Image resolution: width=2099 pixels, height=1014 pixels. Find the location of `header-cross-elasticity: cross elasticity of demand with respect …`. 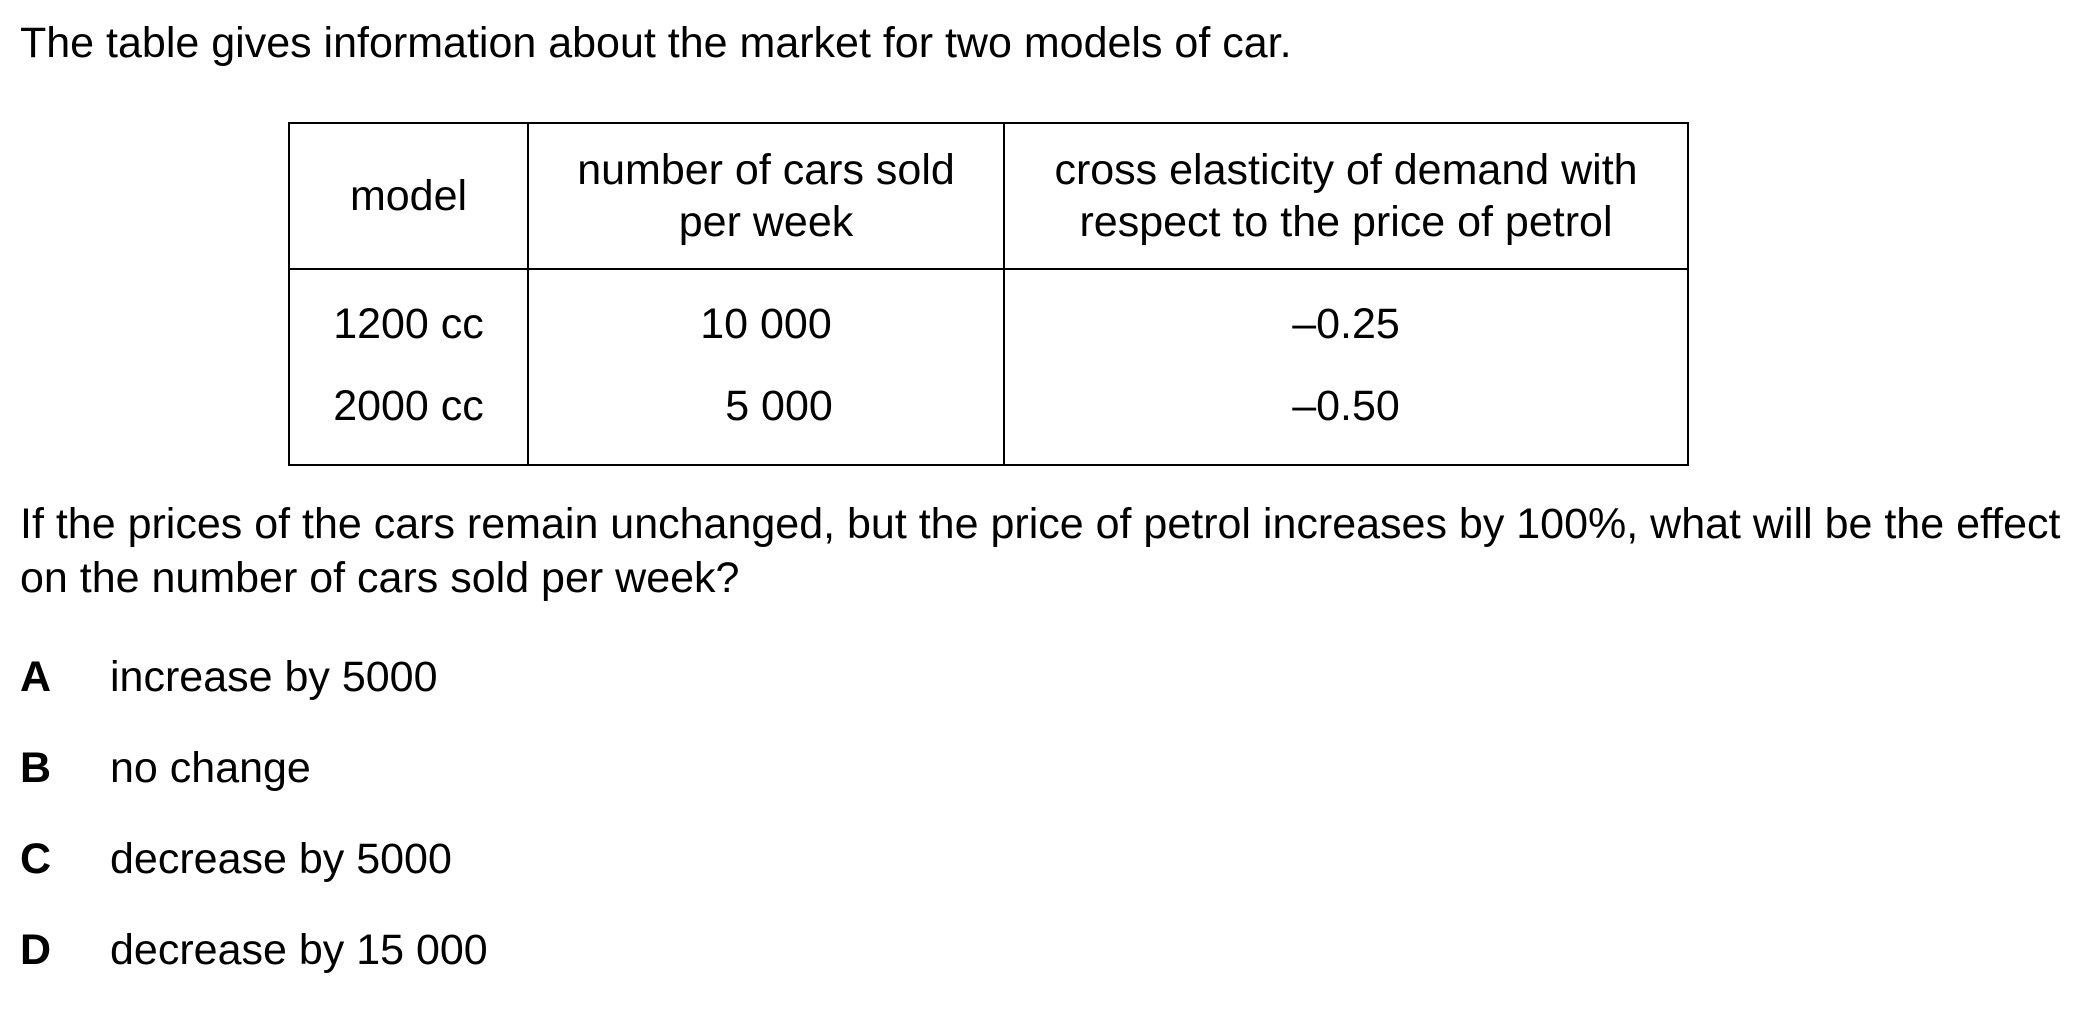

header-cross-elasticity: cross elasticity of demand with respect … is located at coordinates (1346, 196).